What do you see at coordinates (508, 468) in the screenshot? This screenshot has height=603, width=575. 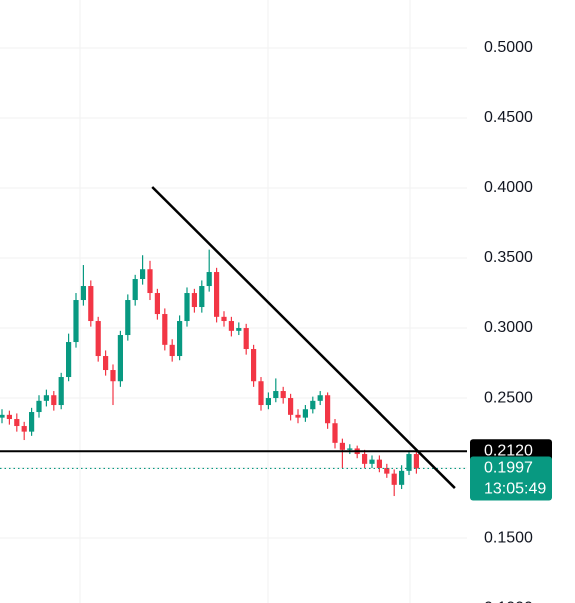 I see `current-price-label: 0.1997` at bounding box center [508, 468].